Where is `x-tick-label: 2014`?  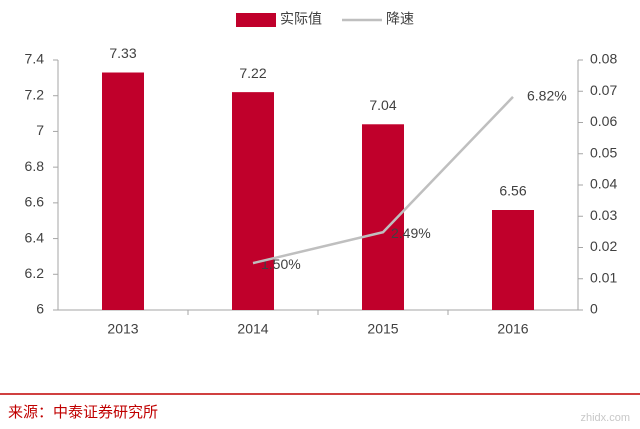 x-tick-label: 2014 is located at coordinates (252, 329).